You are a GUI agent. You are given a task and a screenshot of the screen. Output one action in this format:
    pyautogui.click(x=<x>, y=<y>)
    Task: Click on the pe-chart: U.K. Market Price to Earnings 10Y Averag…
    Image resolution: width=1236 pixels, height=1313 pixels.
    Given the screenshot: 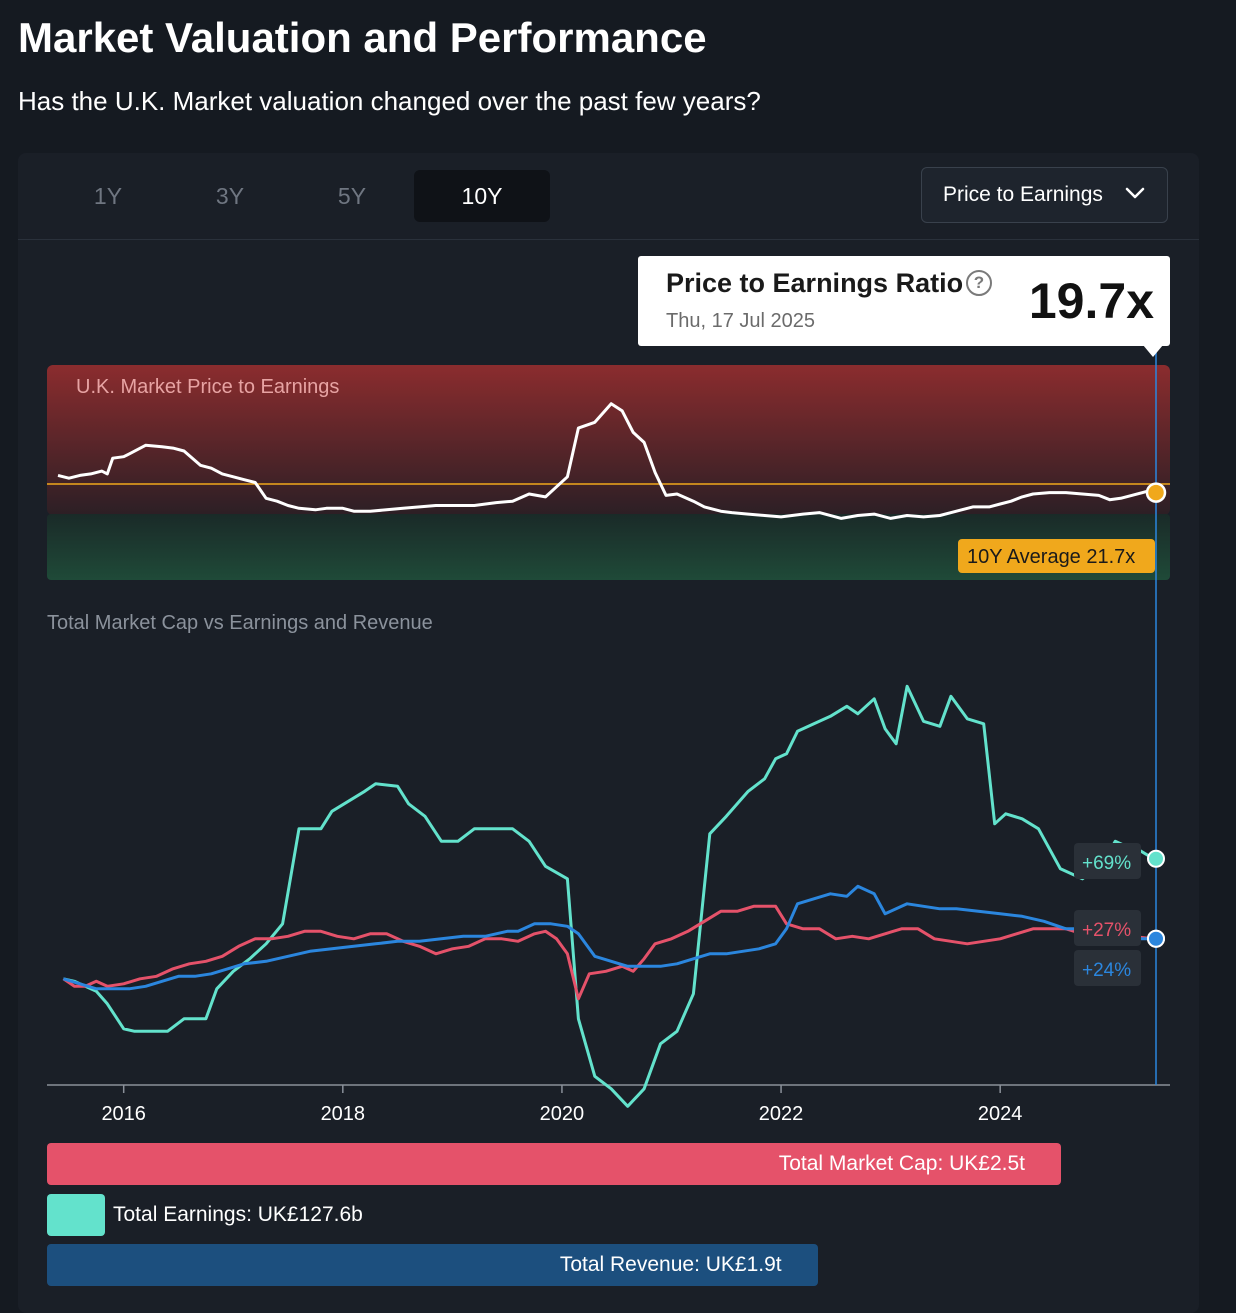 What is the action you would take?
    pyautogui.click(x=608, y=472)
    